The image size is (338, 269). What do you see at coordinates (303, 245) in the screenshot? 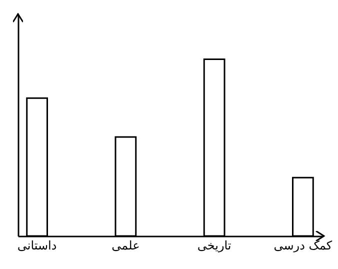
I see `x-tick-label: کمک درسی` at bounding box center [303, 245].